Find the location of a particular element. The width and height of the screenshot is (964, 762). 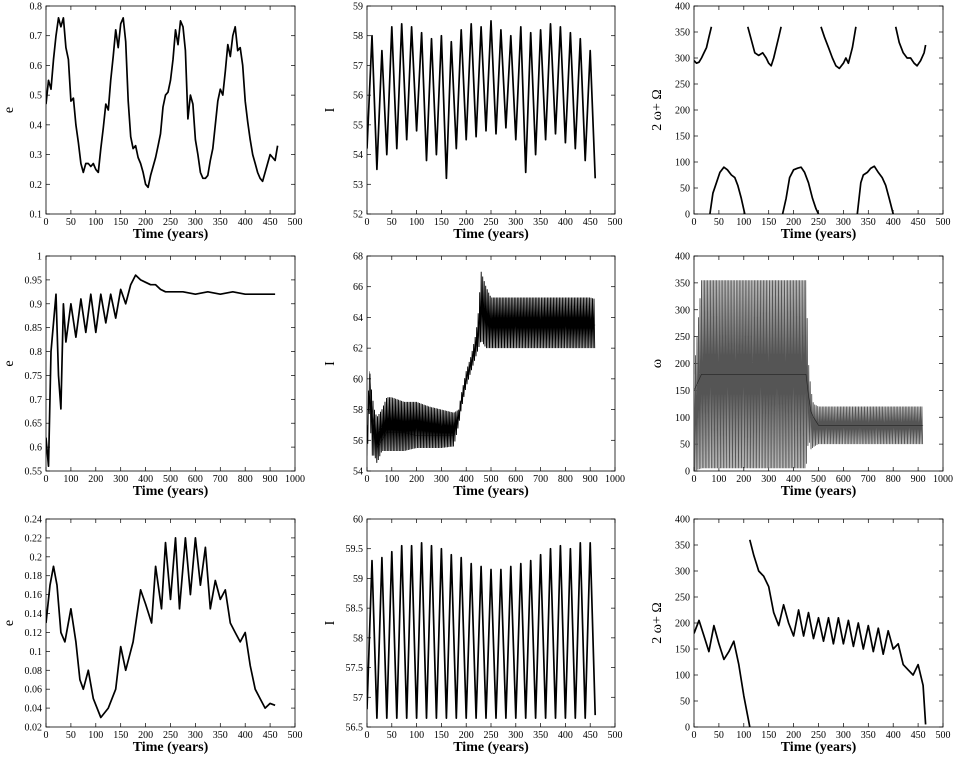

y-axis-label: I is located at coordinates (330, 363).